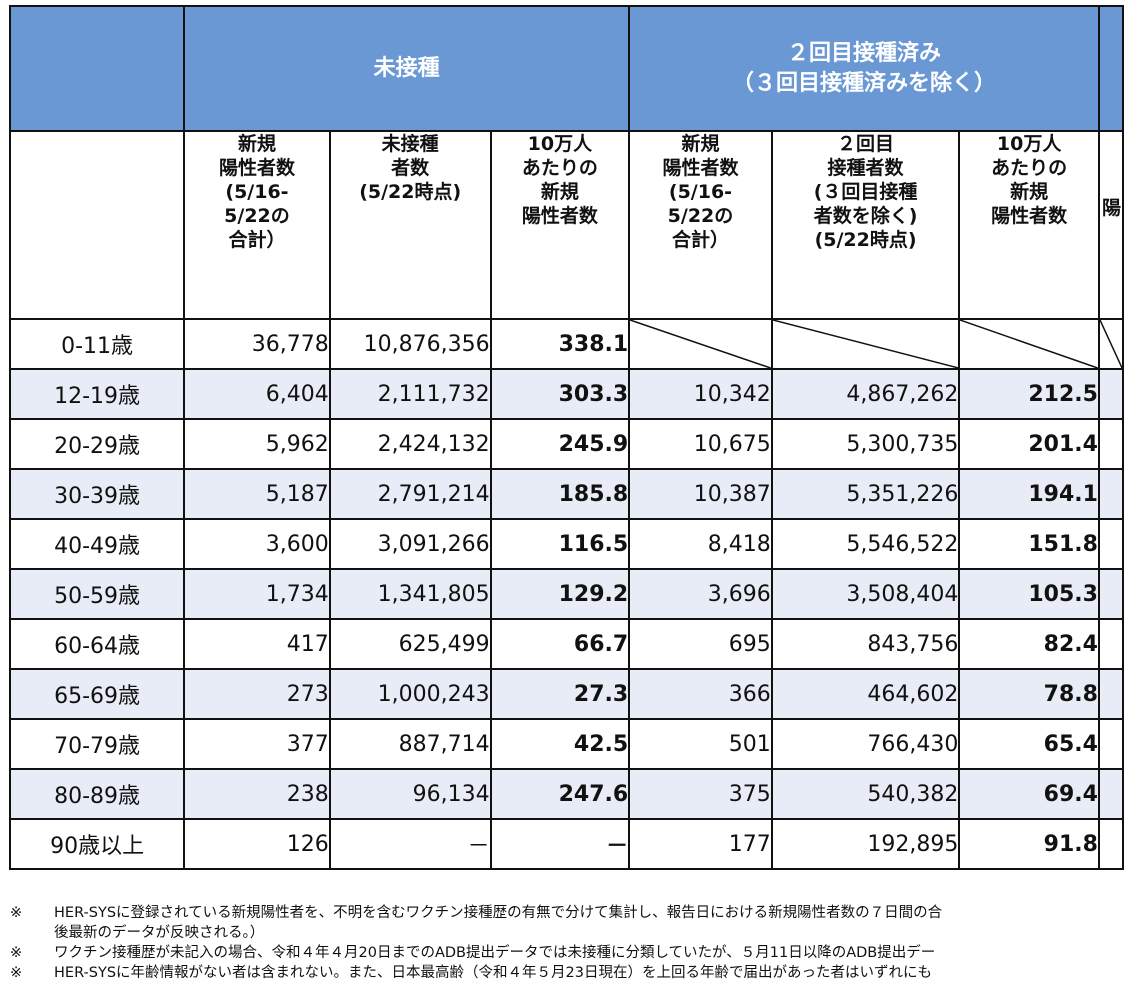 The width and height of the screenshot is (1124, 981). I want to click on unvax-rate-cell: 129.2, so click(560, 594).